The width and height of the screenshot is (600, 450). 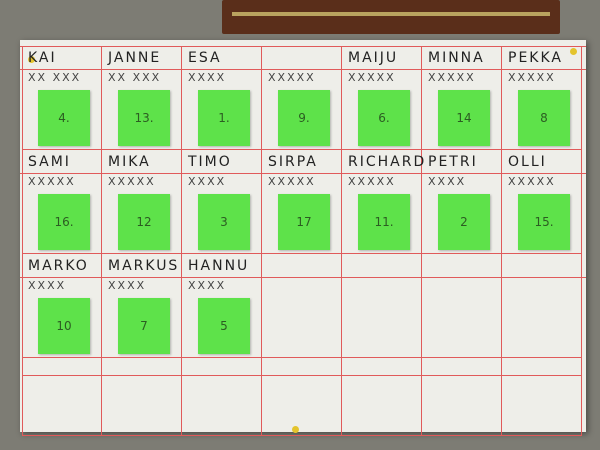 What do you see at coordinates (135, 77) in the screenshot?
I see `tally-marks: XX XXX` at bounding box center [135, 77].